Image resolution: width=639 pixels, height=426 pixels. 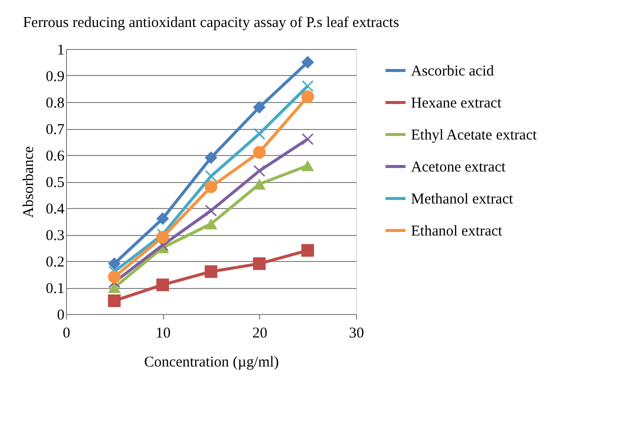 What do you see at coordinates (55, 262) in the screenshot?
I see `y-tick-label: 0.2` at bounding box center [55, 262].